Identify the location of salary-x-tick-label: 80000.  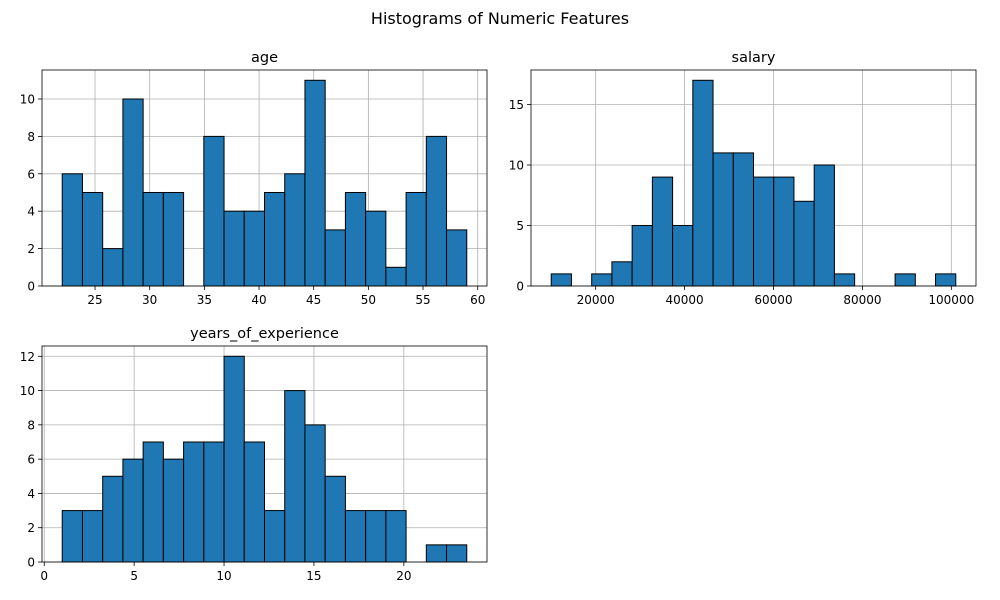
(862, 300).